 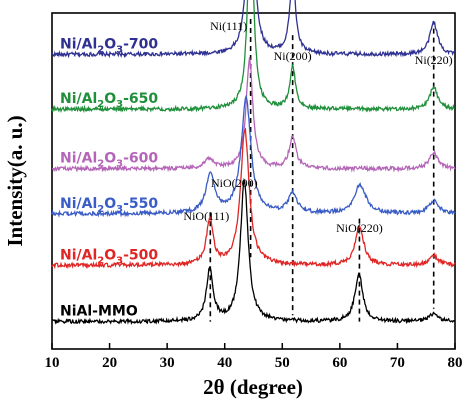 What do you see at coordinates (140, 204) in the screenshot?
I see `label-text: -550` at bounding box center [140, 204].